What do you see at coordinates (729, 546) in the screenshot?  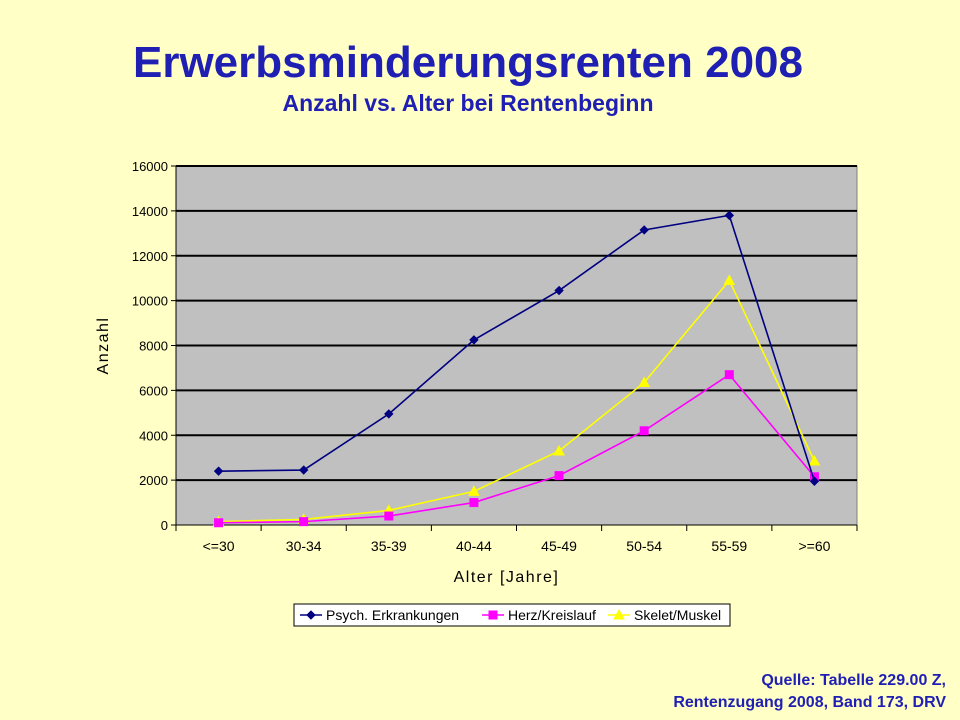 I see `x-tick-label: 55-59` at bounding box center [729, 546].